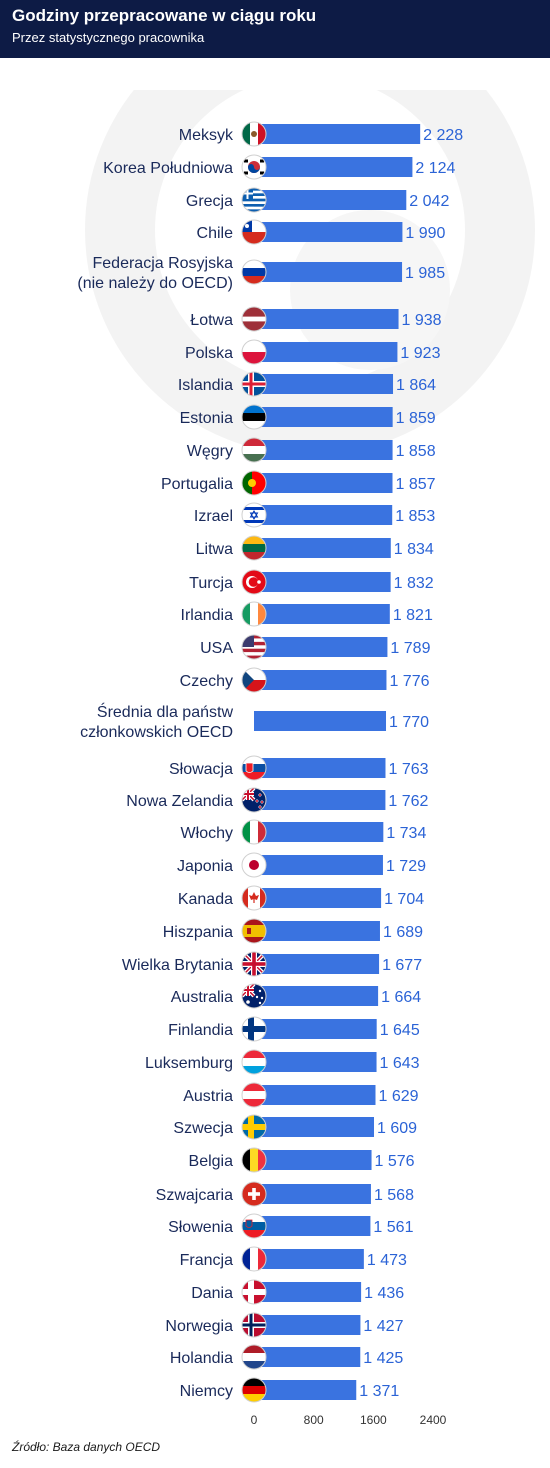  Describe the element at coordinates (208, 1096) in the screenshot. I see `category-label: Austria` at that location.